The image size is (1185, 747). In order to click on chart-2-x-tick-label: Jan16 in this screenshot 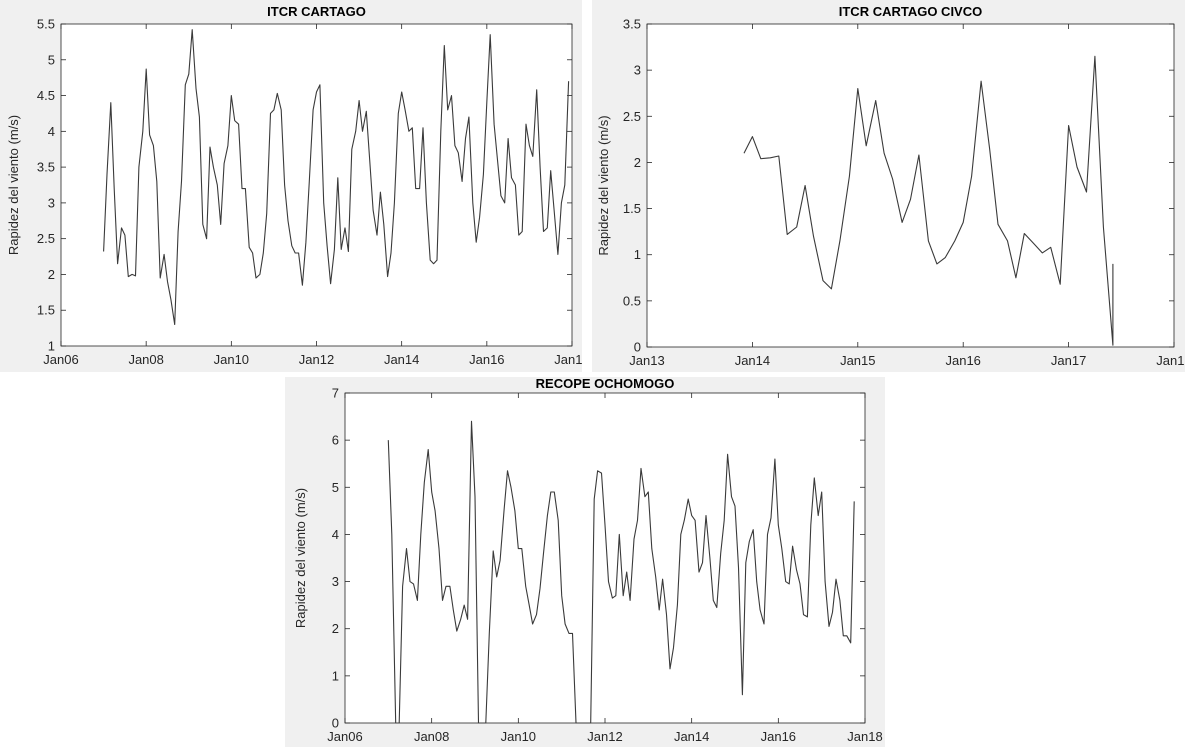, I will do `click(778, 736)`.